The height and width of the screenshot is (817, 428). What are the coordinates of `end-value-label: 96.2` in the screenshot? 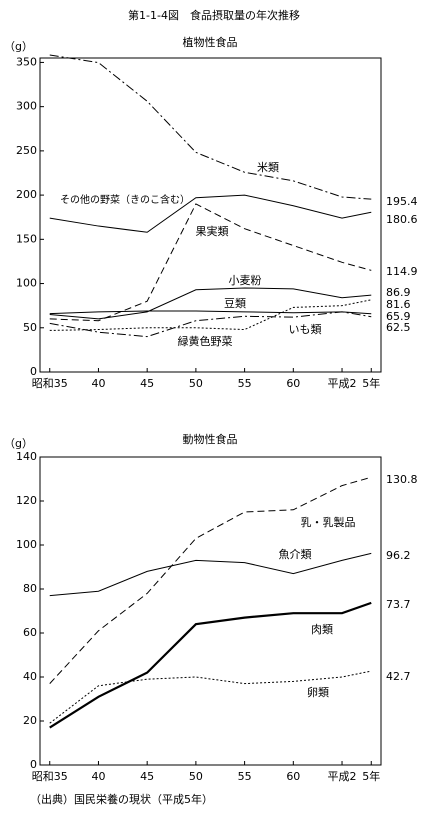 It's located at (398, 555).